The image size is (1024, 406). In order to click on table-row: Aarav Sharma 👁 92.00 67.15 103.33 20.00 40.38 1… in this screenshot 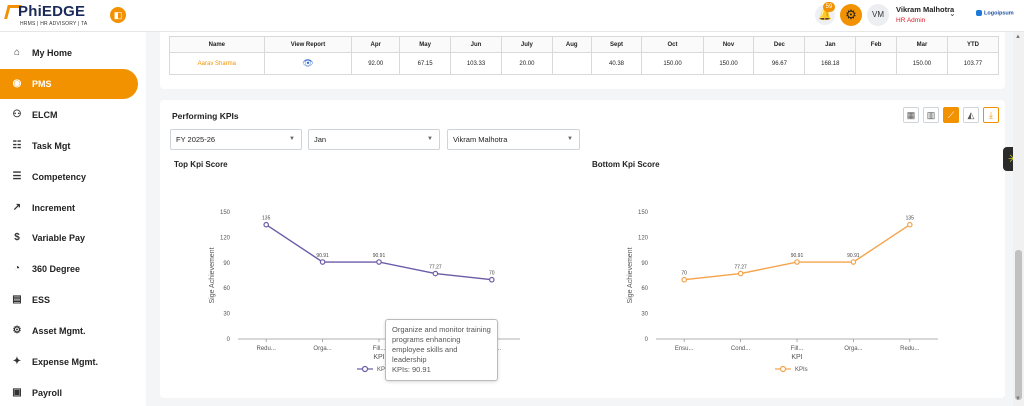, I will do `click(584, 63)`.